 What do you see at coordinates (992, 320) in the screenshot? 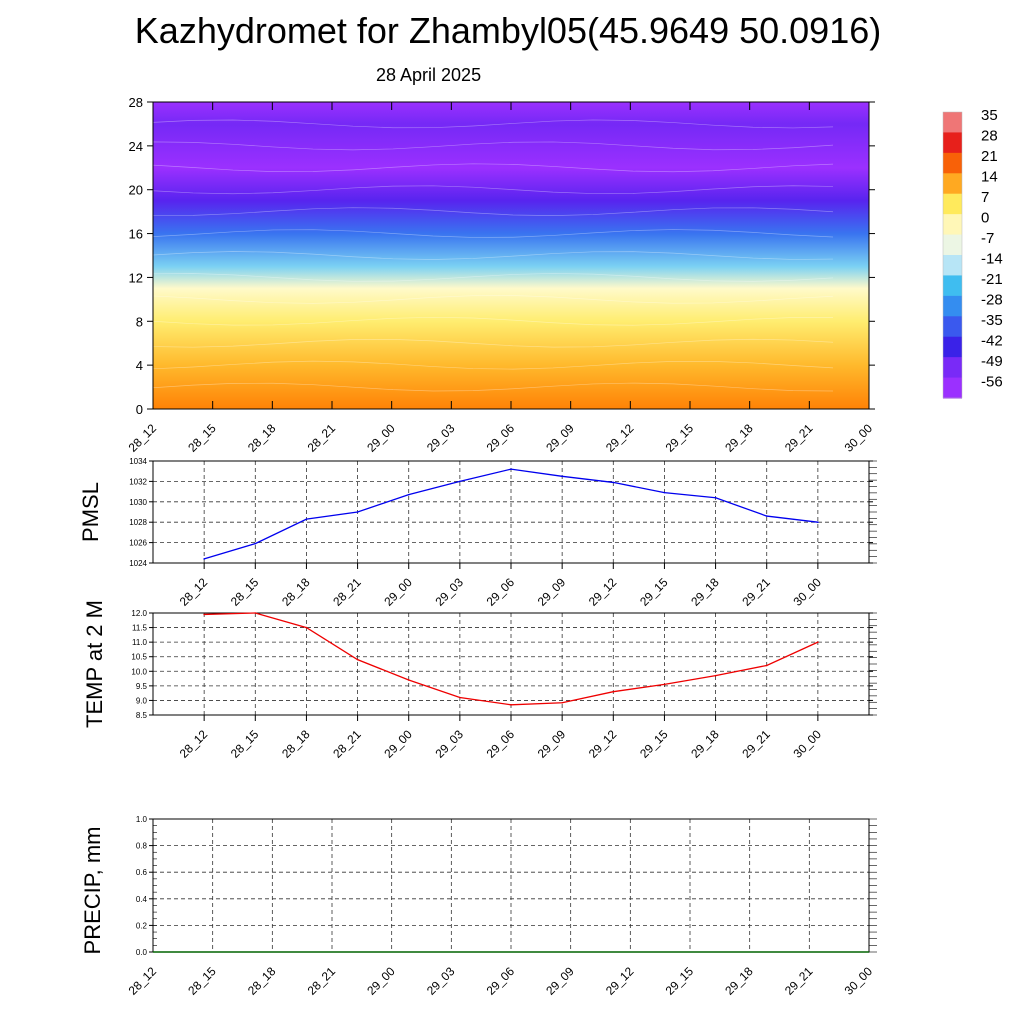
I see `colorbar-label: -35` at bounding box center [992, 320].